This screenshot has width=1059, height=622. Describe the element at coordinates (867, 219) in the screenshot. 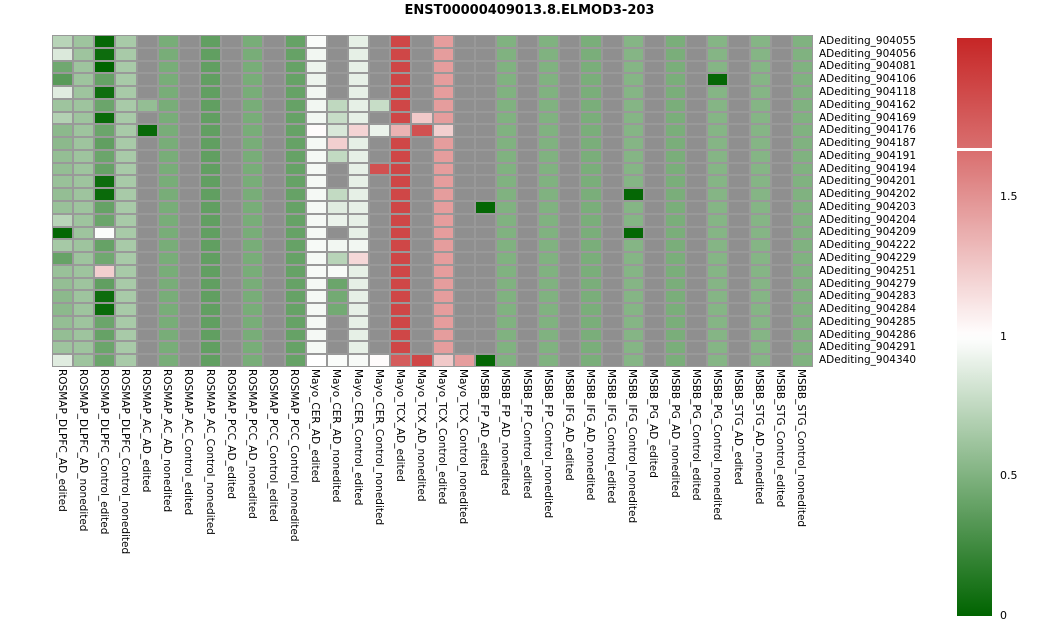

I see `row-label: ADediting_904204` at that location.